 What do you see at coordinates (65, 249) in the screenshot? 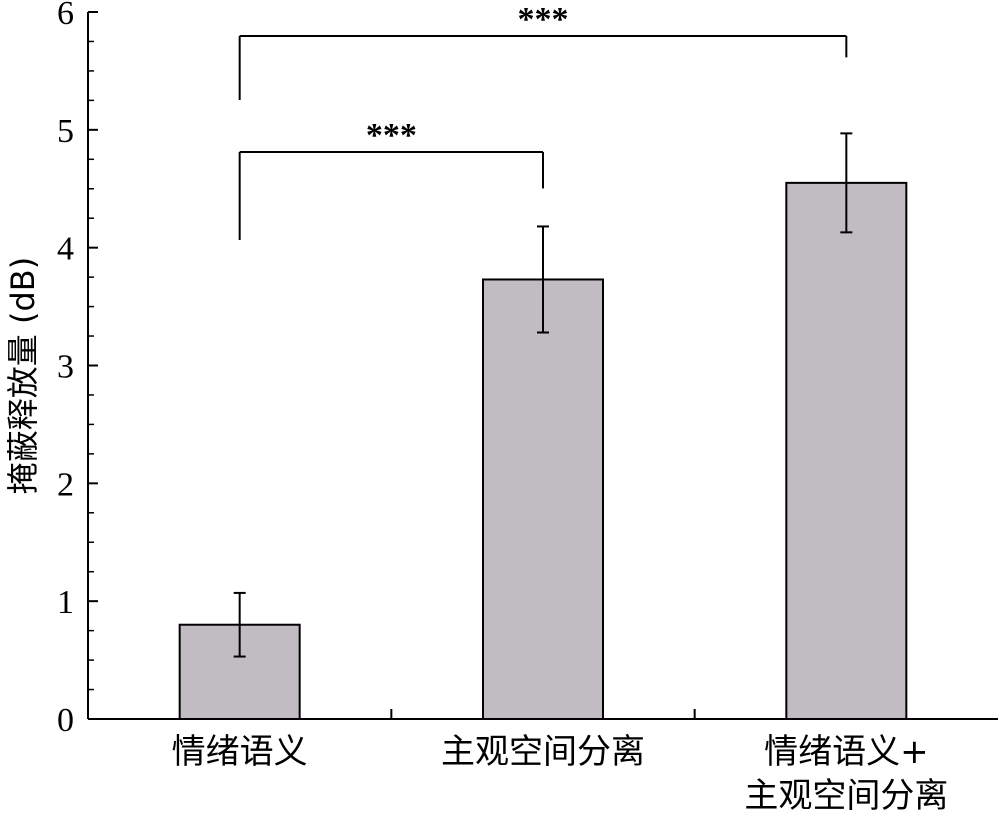
I see `y-tick-label: 4` at bounding box center [65, 249].